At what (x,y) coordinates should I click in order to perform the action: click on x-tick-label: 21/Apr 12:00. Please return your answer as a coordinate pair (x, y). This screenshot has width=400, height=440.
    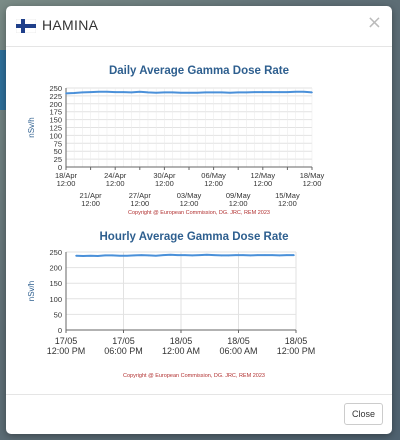
    Looking at the image, I should click on (91, 199).